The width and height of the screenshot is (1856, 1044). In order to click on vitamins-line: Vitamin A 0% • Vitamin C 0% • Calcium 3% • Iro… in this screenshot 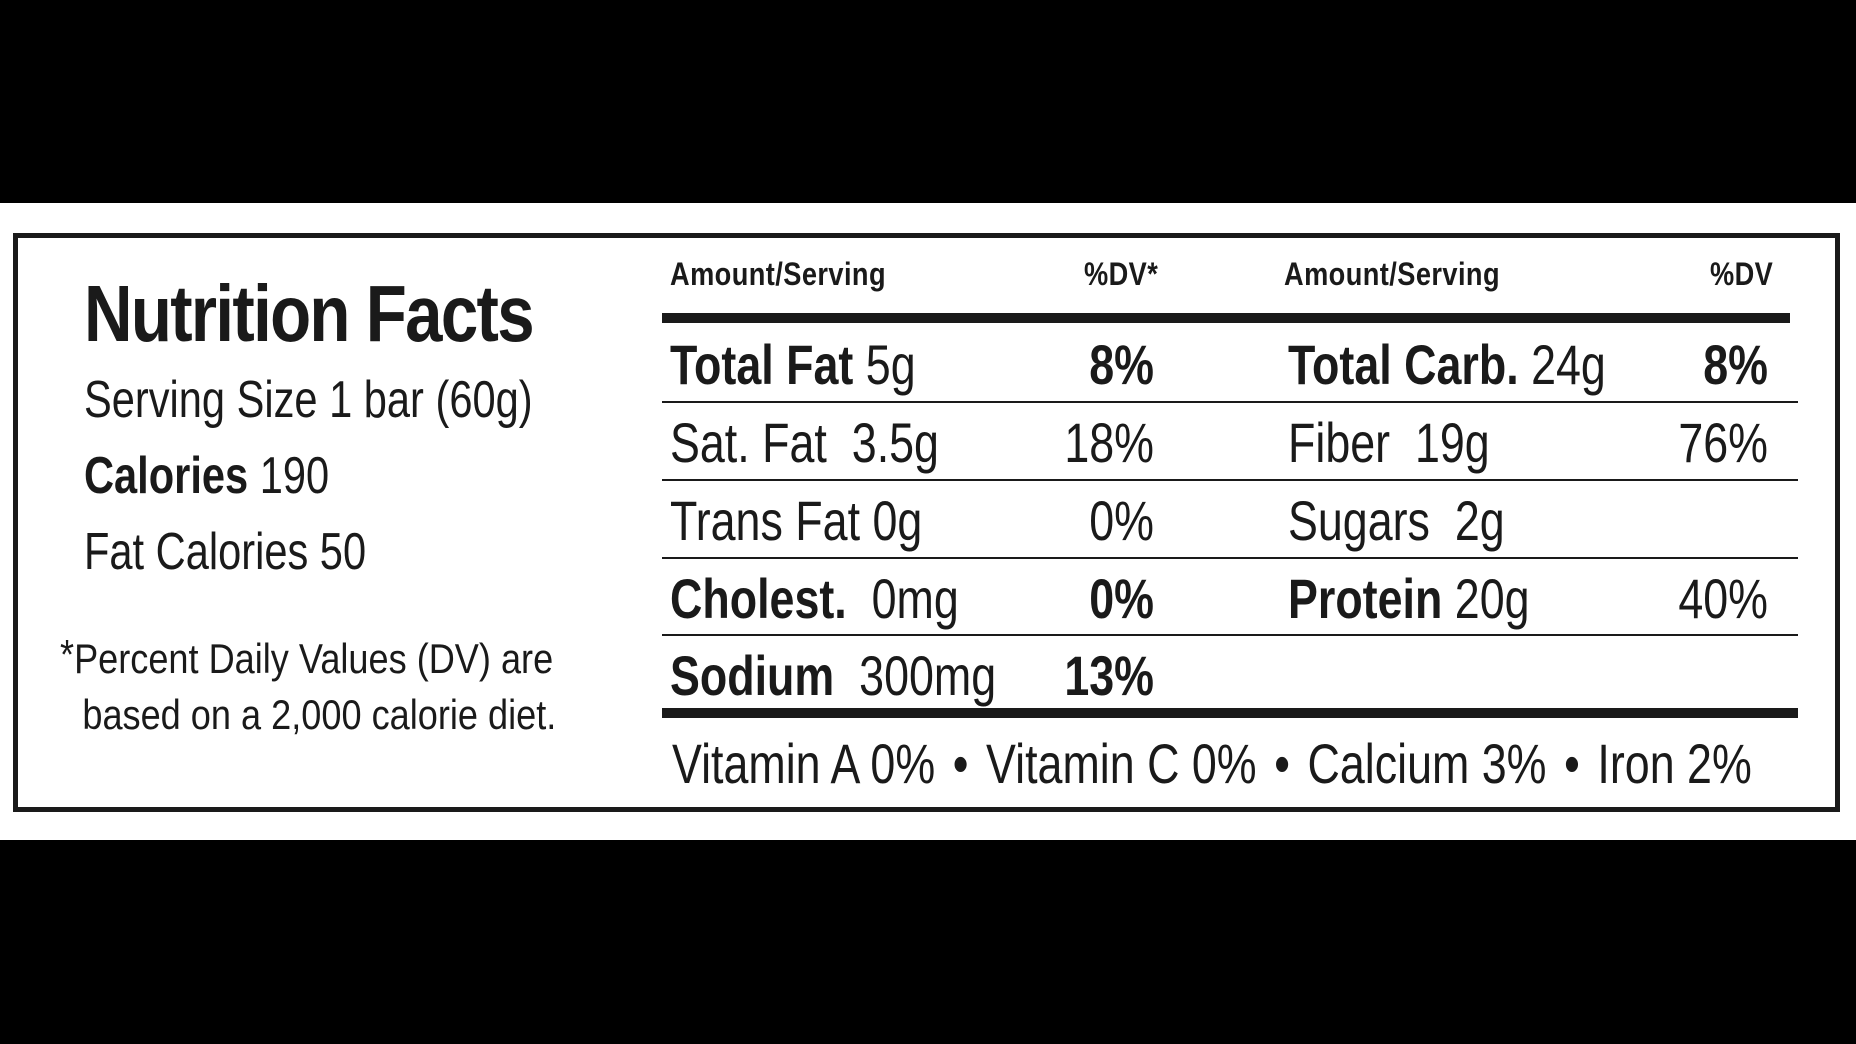, I will do `click(1212, 763)`.